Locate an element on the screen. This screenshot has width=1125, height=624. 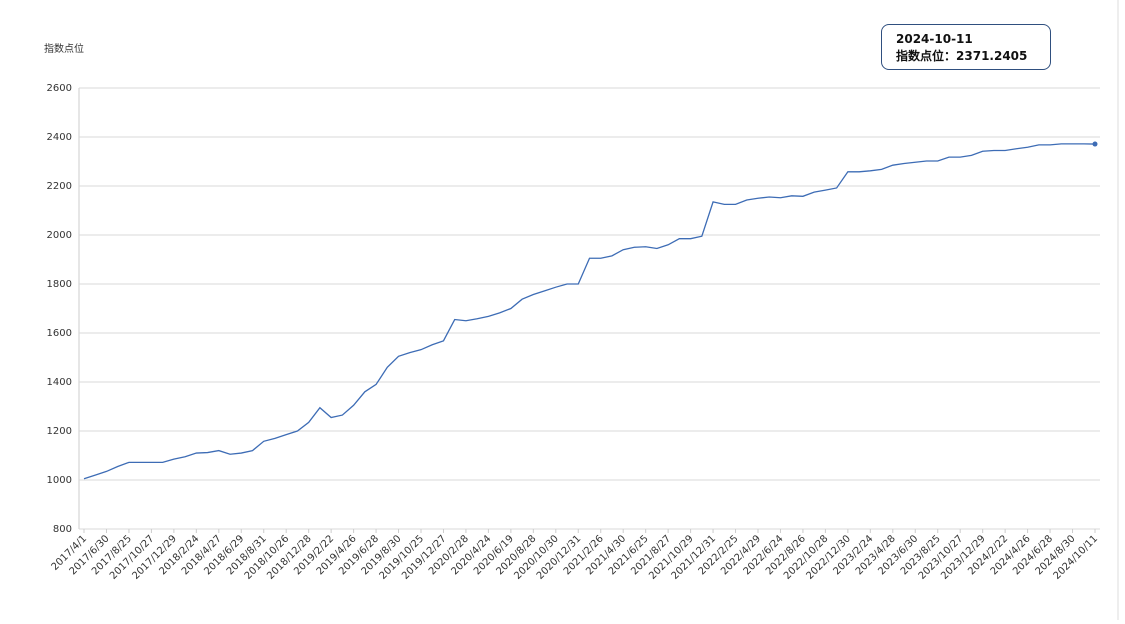
y-tick-label: 2000 is located at coordinates (59, 235).